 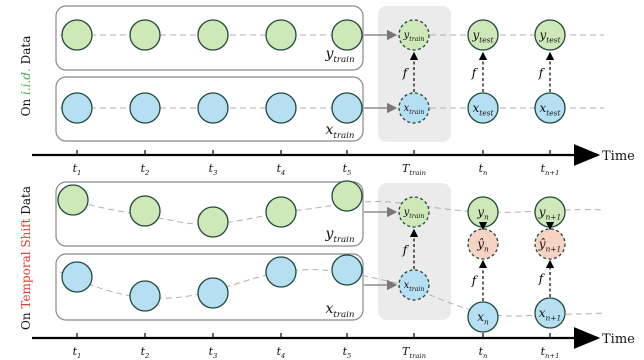 I want to click on bottom-y-guide, so click(x=332, y=210).